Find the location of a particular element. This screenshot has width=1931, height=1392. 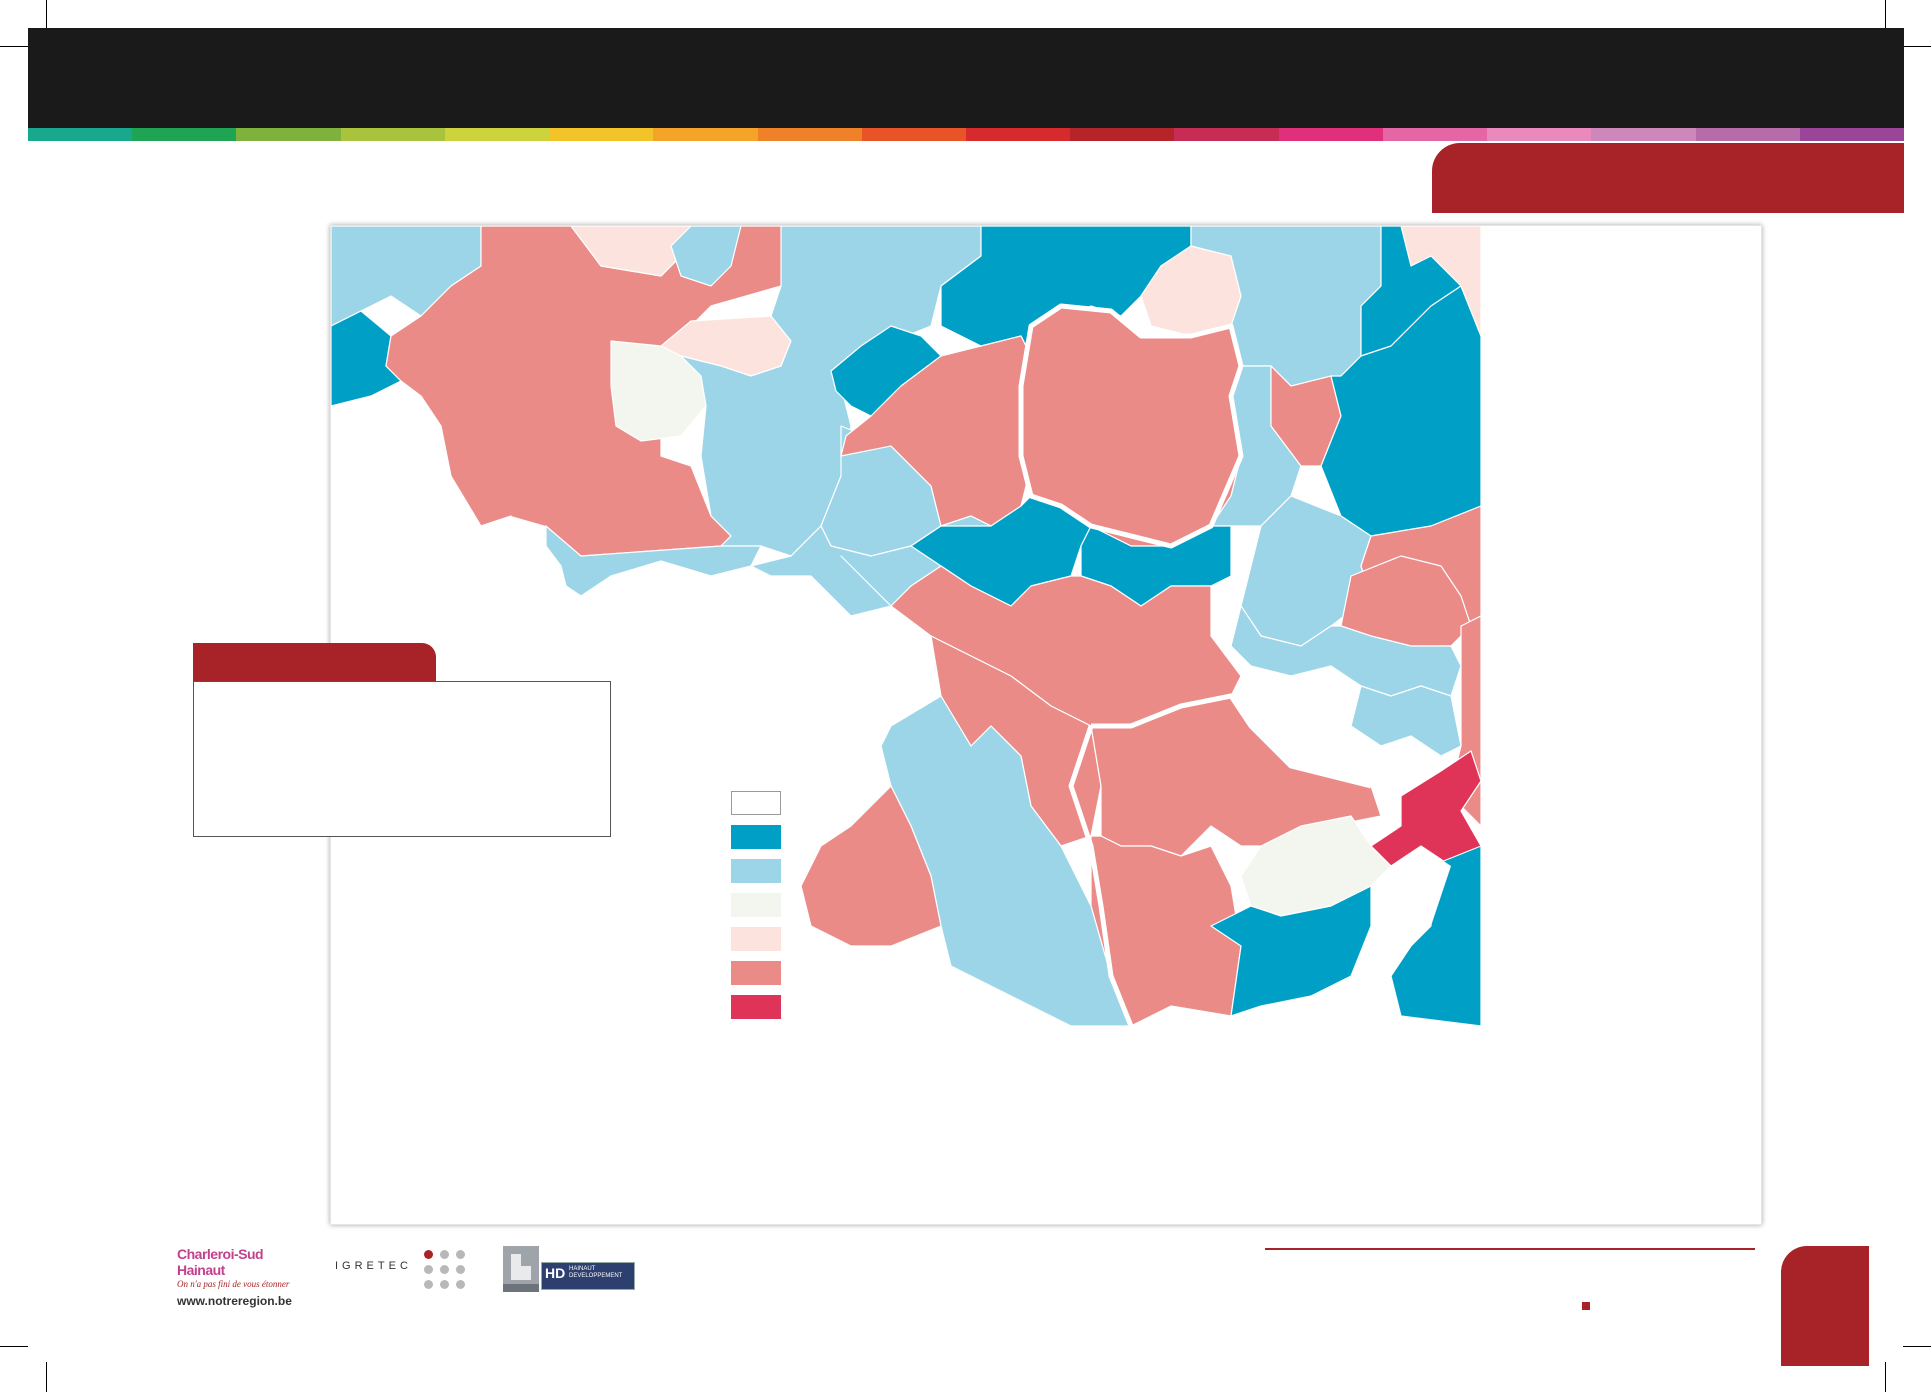

website-link: www.notreregion.be is located at coordinates (234, 1301).